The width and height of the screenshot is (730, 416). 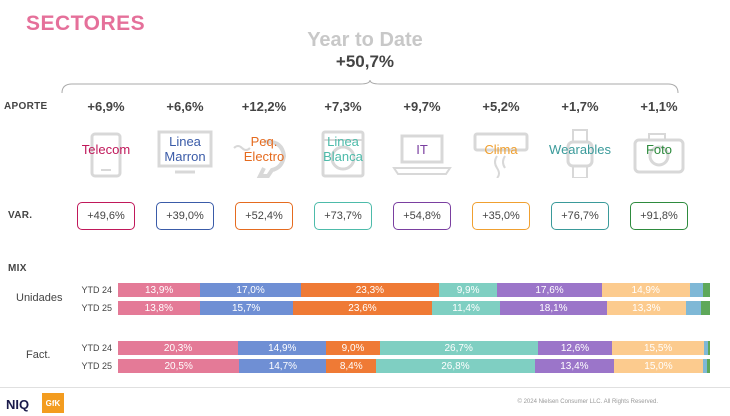 What do you see at coordinates (501, 216) in the screenshot?
I see `var-value-5: +35,0%` at bounding box center [501, 216].